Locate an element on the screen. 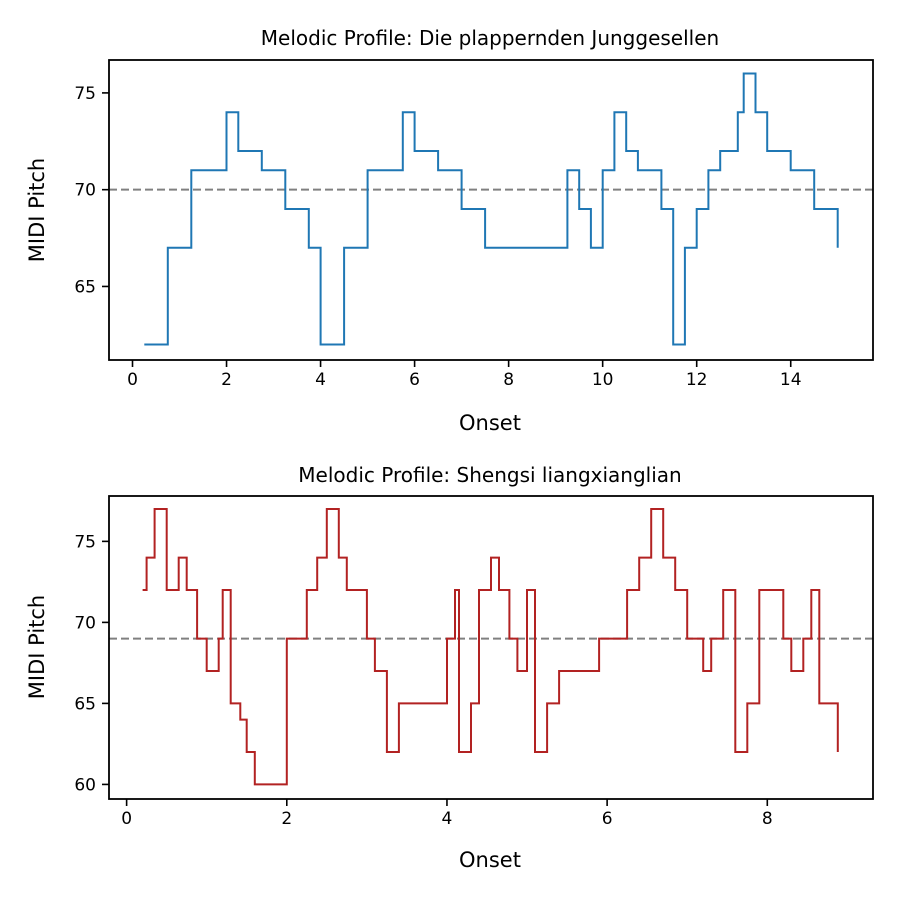 Image resolution: width=900 pixels, height=900 pixels. chart-top-x-axis-label: Onset is located at coordinates (490, 423).